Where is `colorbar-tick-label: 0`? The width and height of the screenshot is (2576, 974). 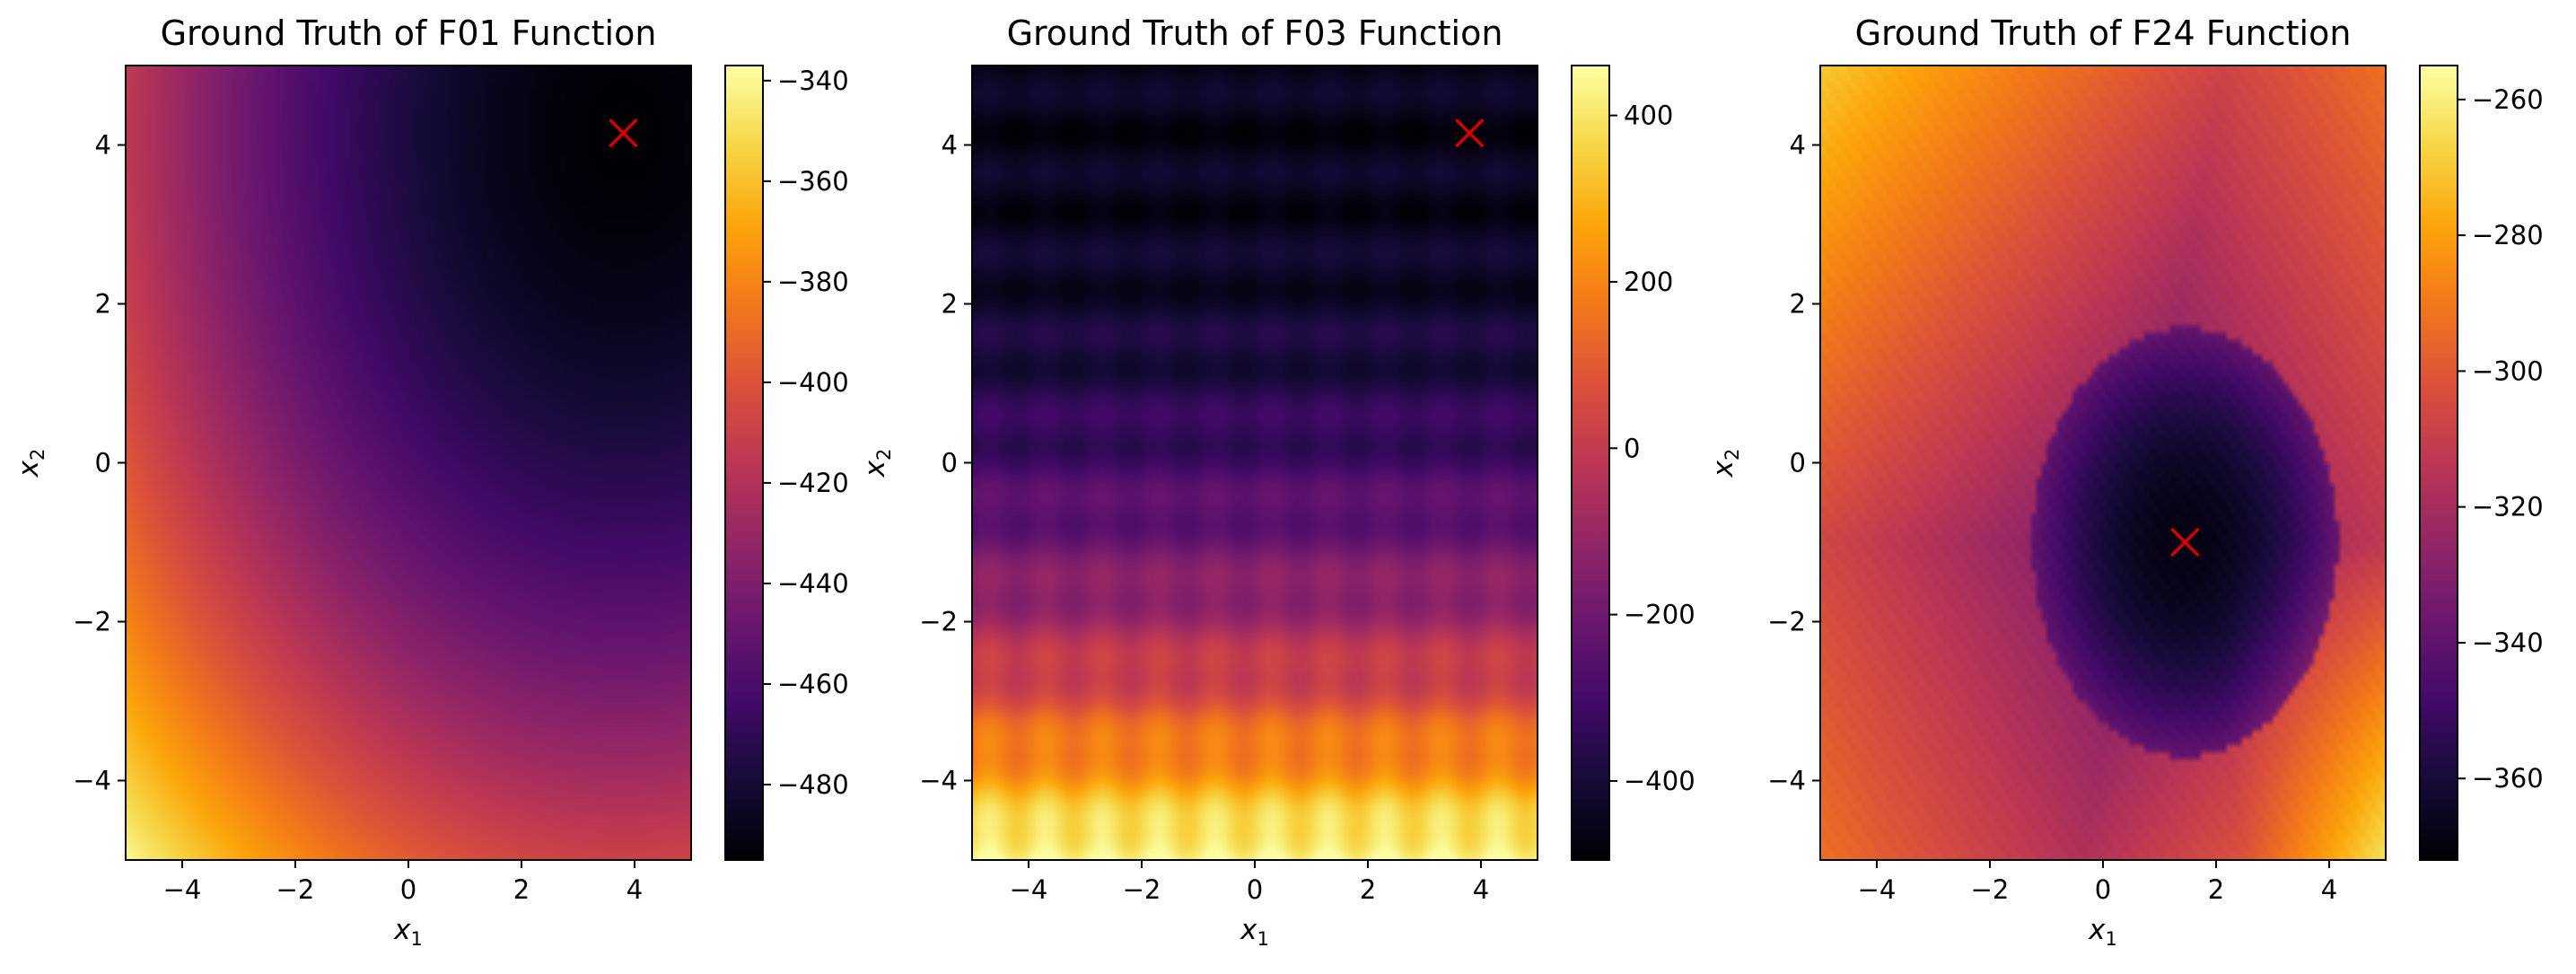
colorbar-tick-label: 0 is located at coordinates (1632, 448).